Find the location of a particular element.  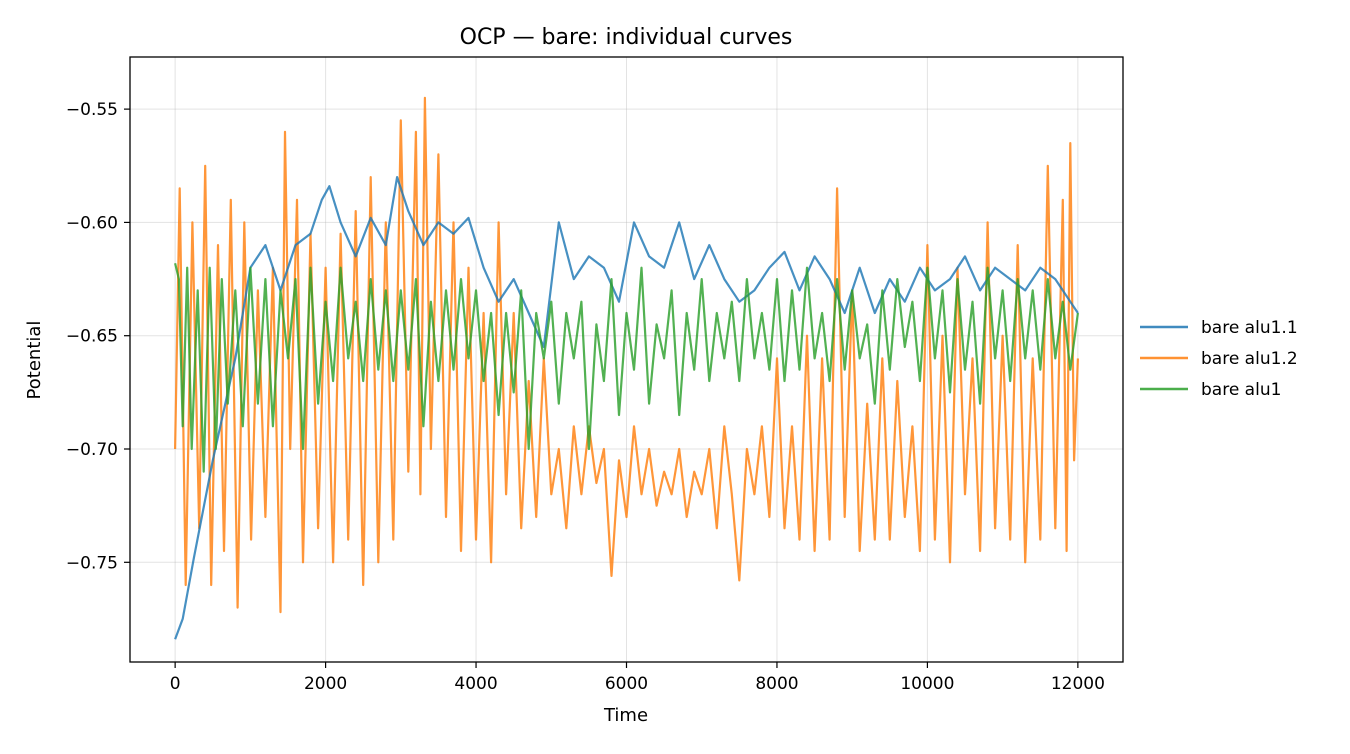

y-tick-label: −0.60 is located at coordinates (92, 223).